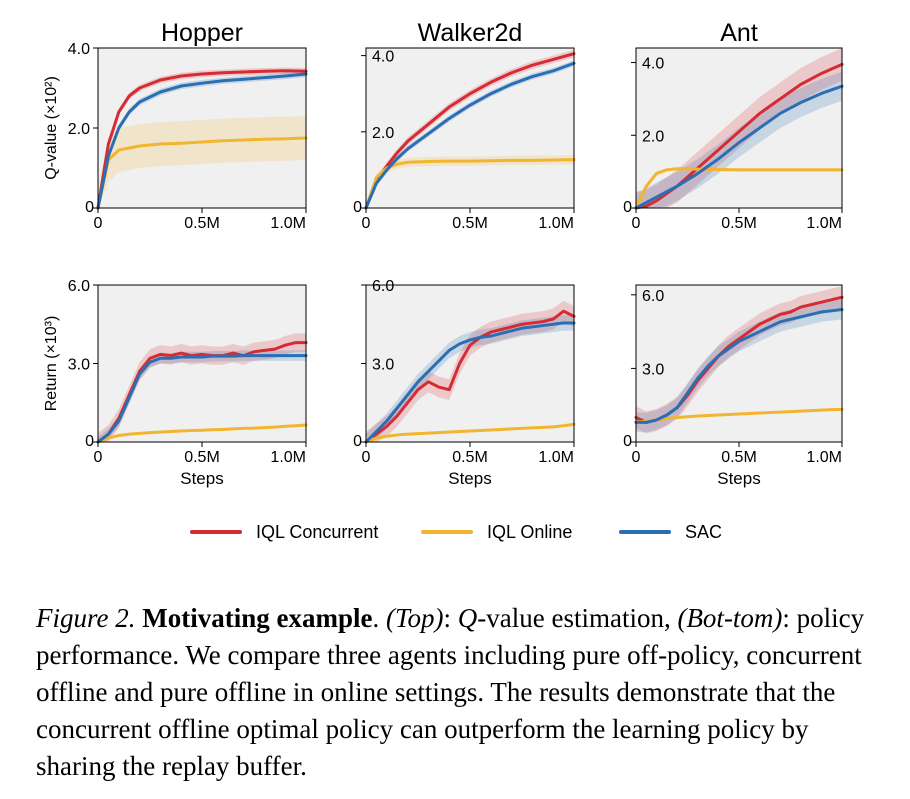  What do you see at coordinates (470, 33) in the screenshot?
I see `subplot-title: Walker2d` at bounding box center [470, 33].